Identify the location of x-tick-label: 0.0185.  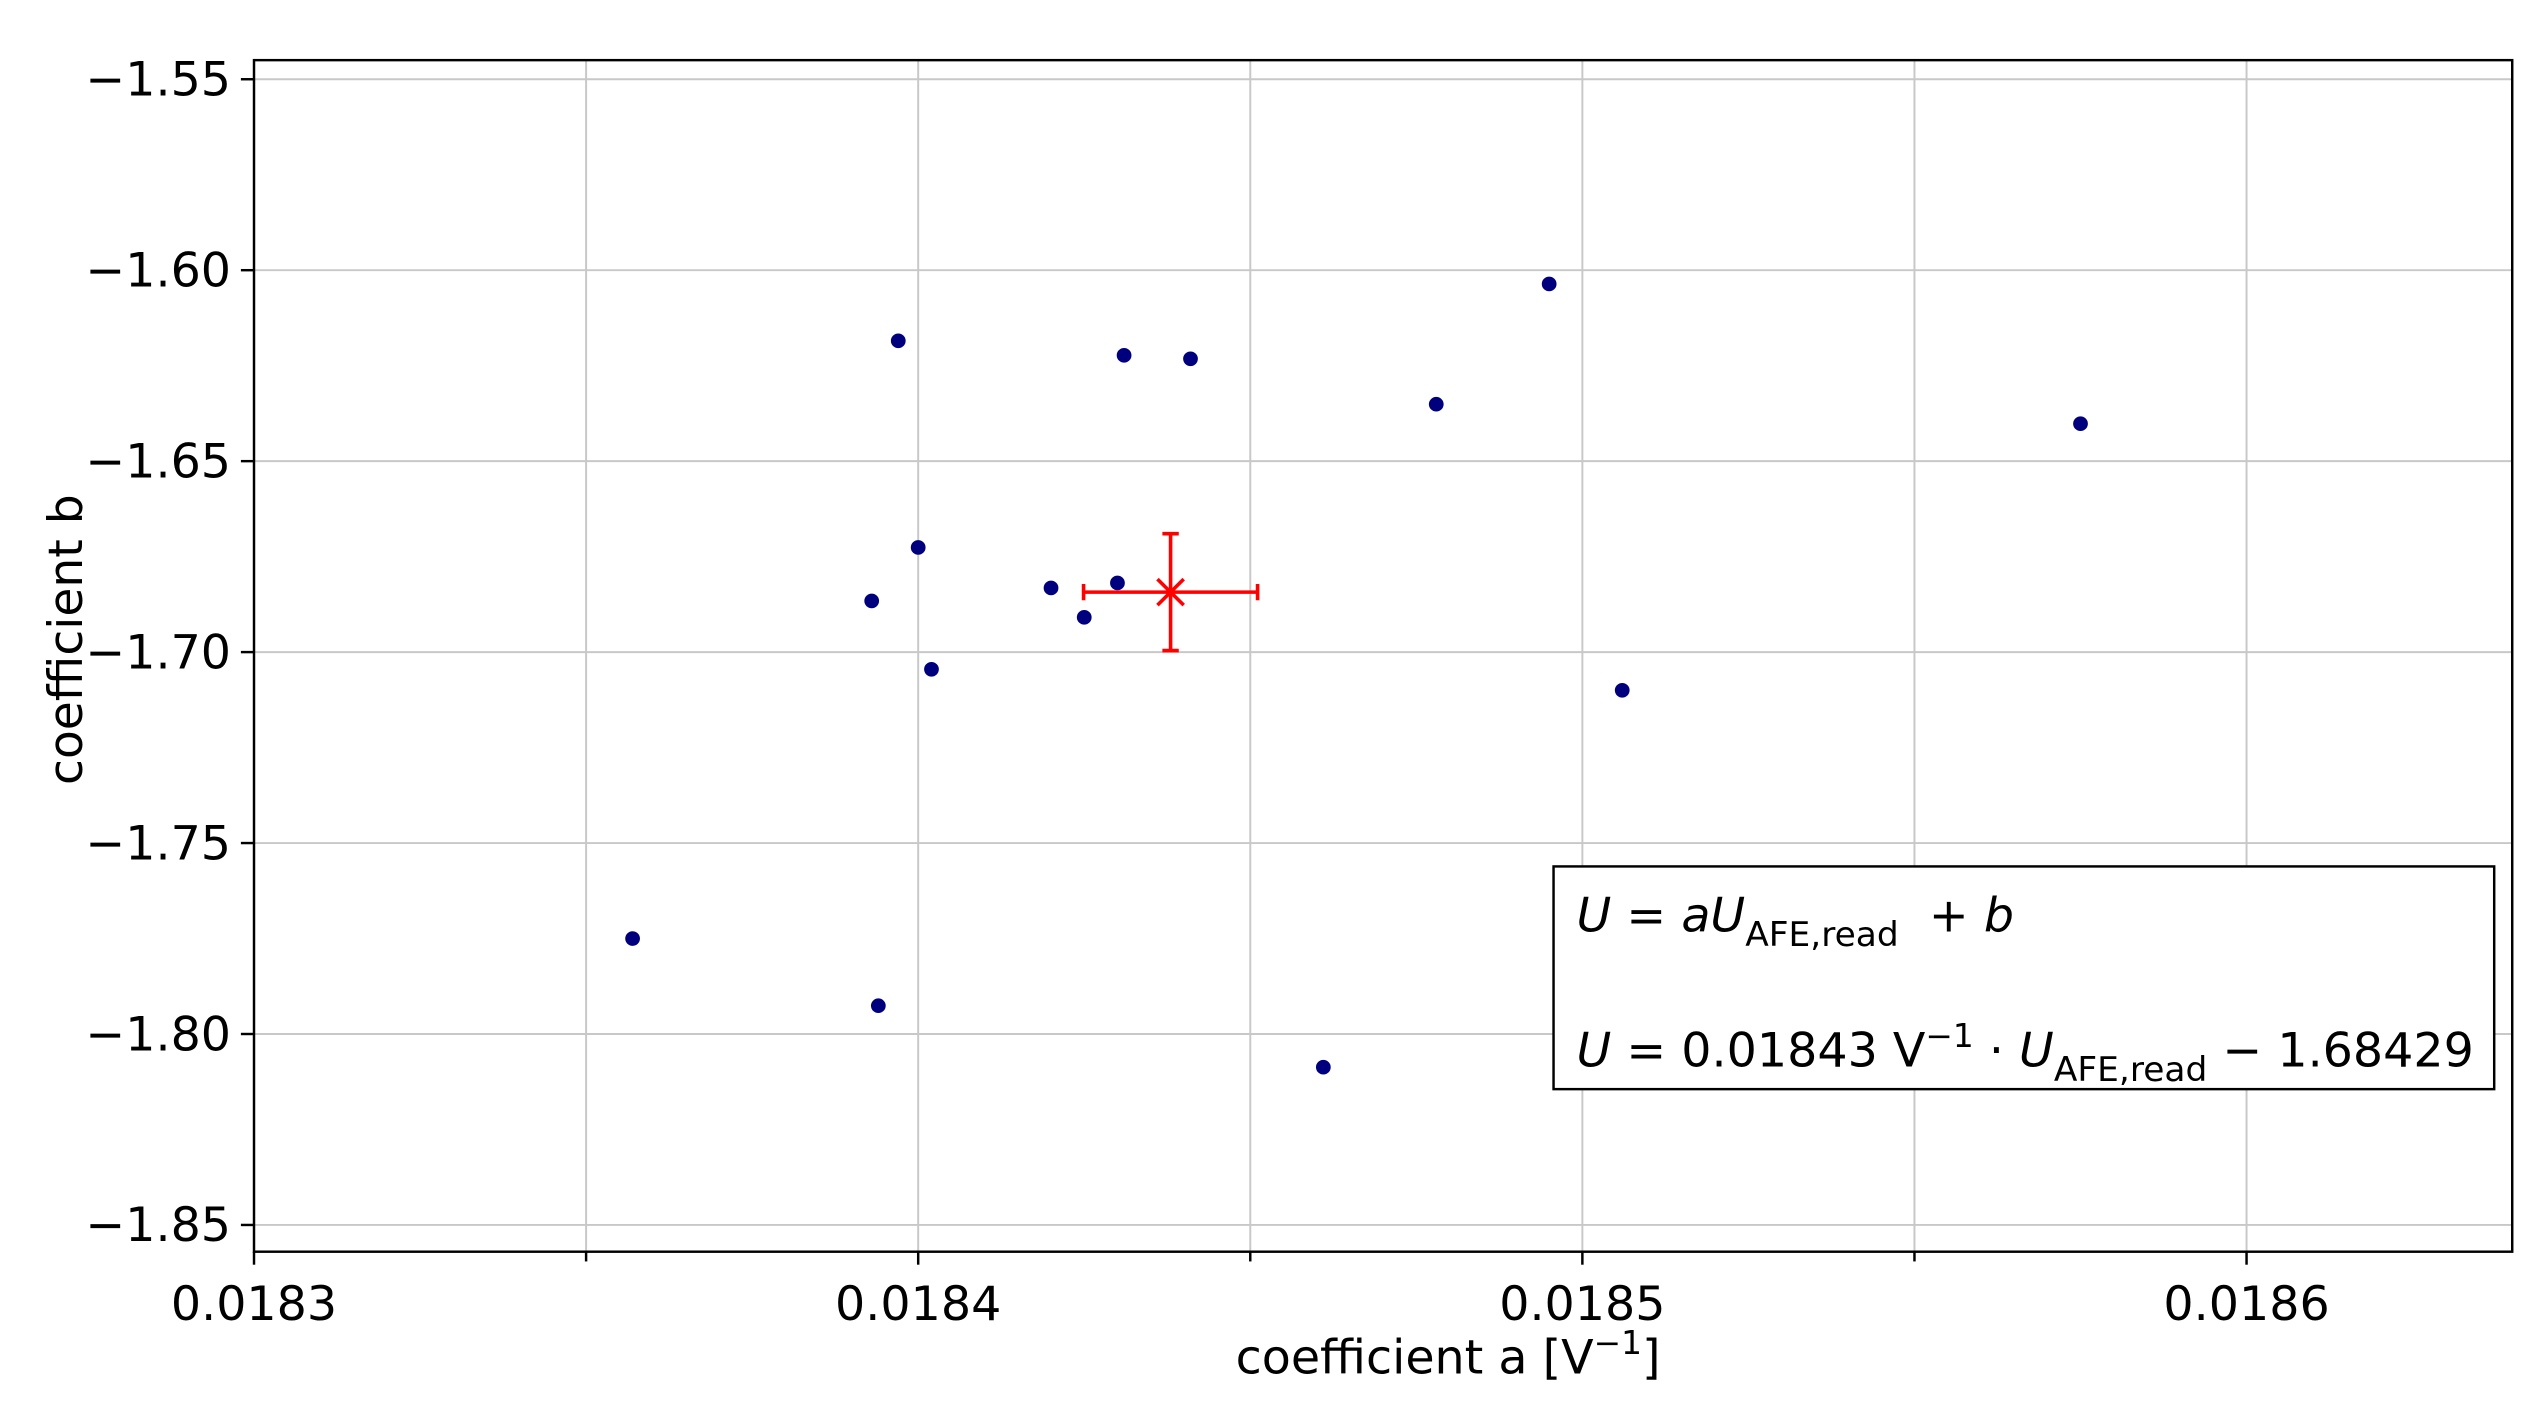
(1582, 1304).